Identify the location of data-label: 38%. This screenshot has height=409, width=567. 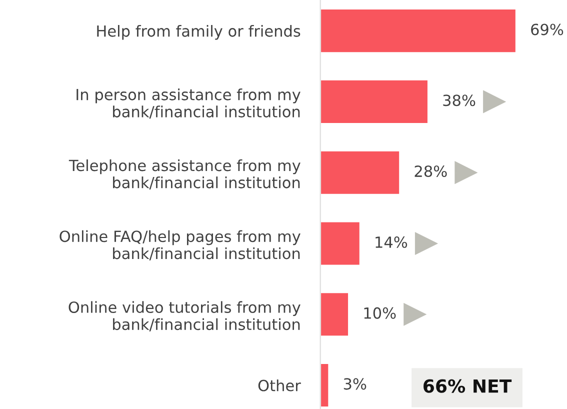
(459, 100).